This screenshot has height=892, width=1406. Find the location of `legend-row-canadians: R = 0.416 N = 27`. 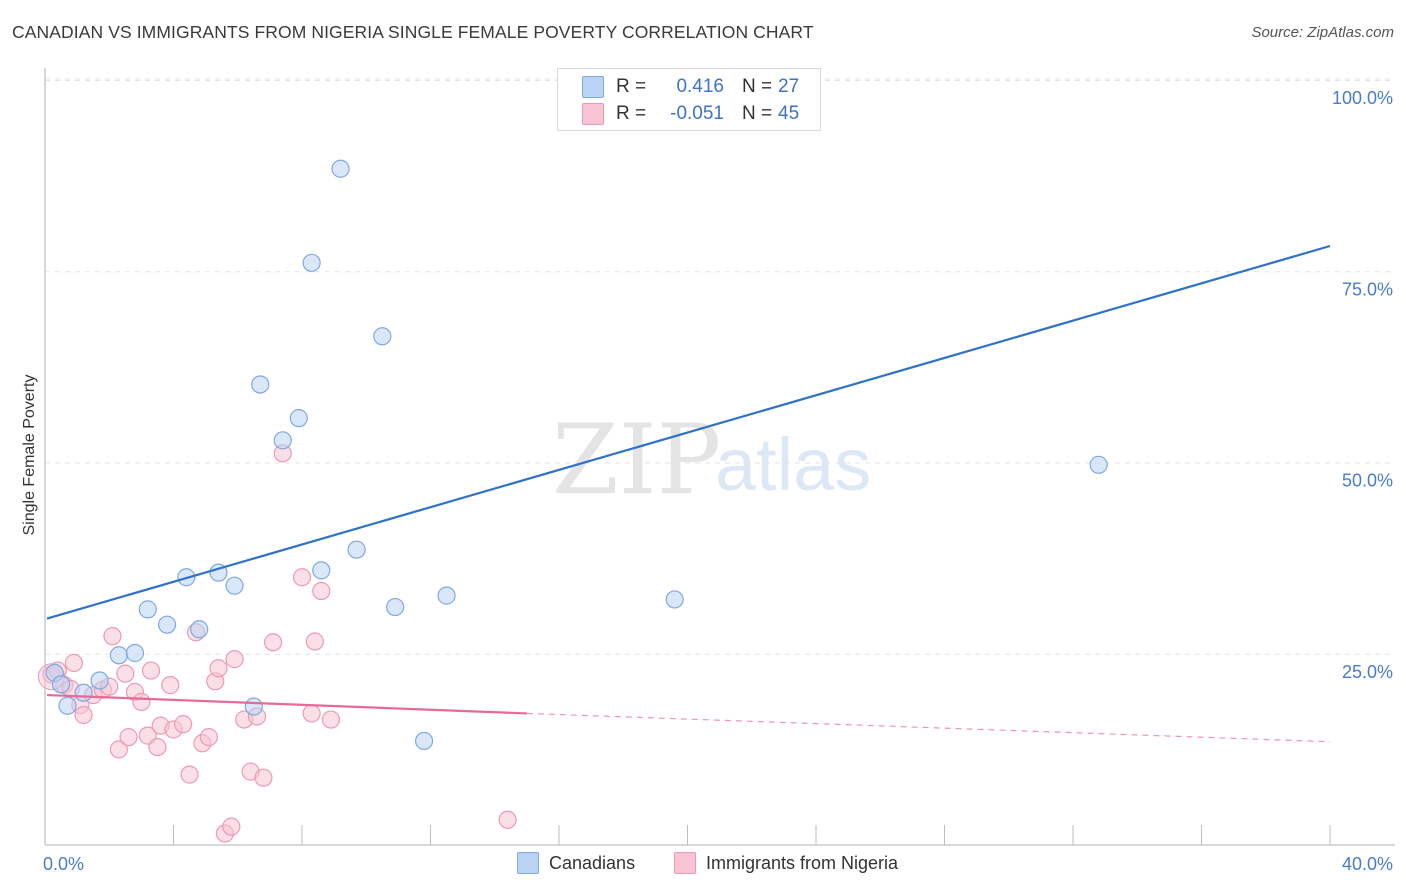

legend-row-canadians: R = 0.416 N = 27 is located at coordinates (690, 87).